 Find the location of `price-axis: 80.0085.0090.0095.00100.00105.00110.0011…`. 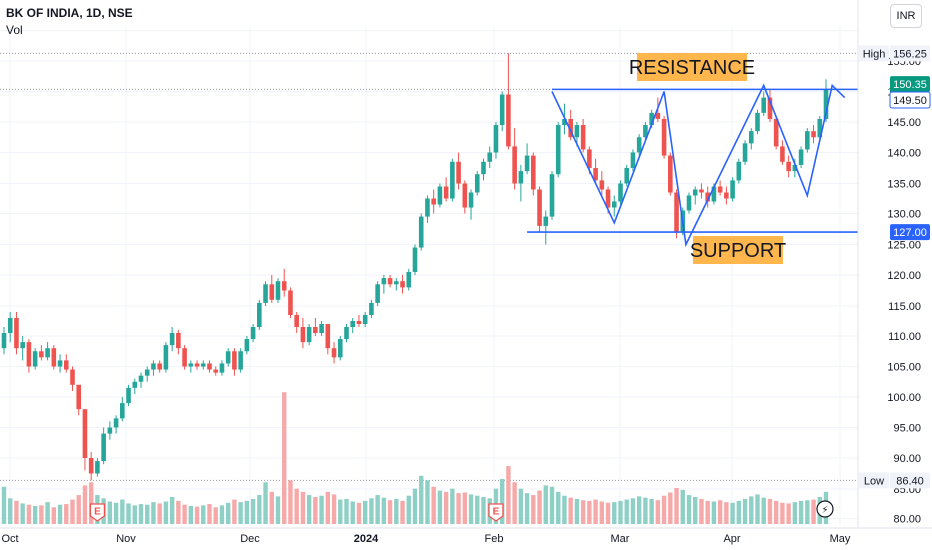

price-axis: 80.0085.0090.0095.00100.00105.00110.0011… is located at coordinates (894, 275).